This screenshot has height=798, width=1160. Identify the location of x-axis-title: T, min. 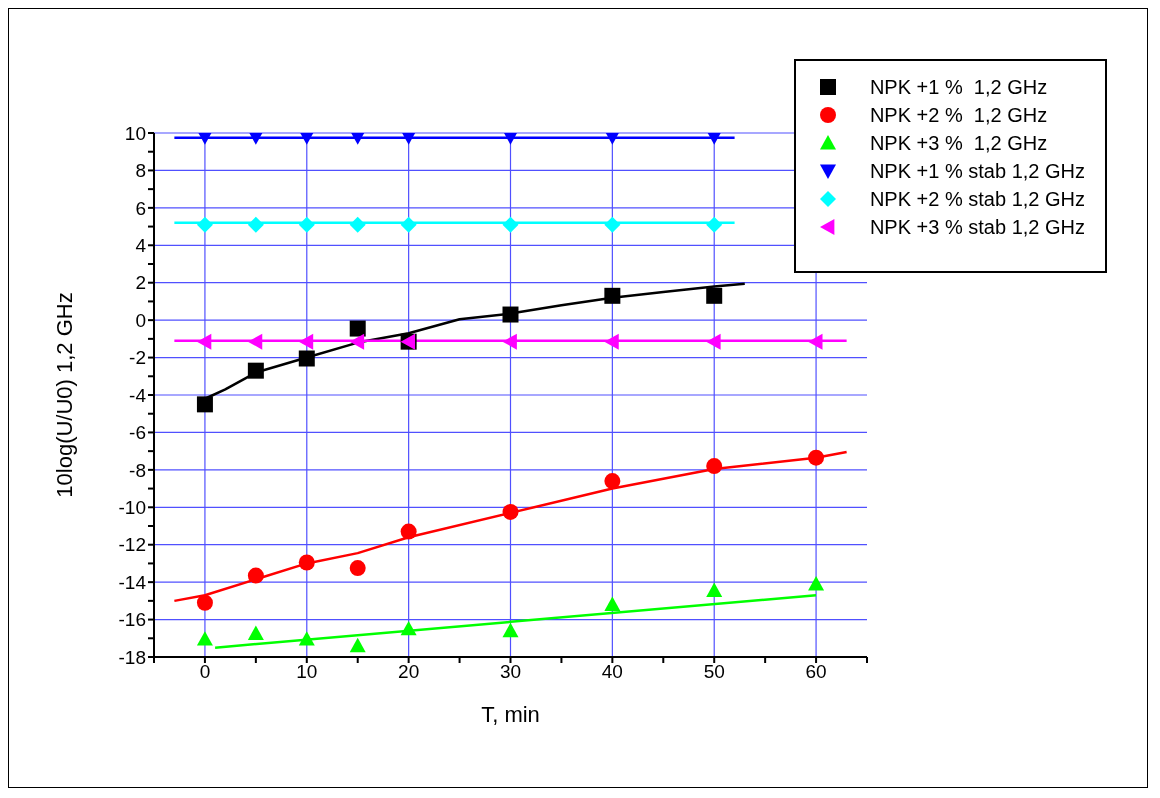
(510, 714).